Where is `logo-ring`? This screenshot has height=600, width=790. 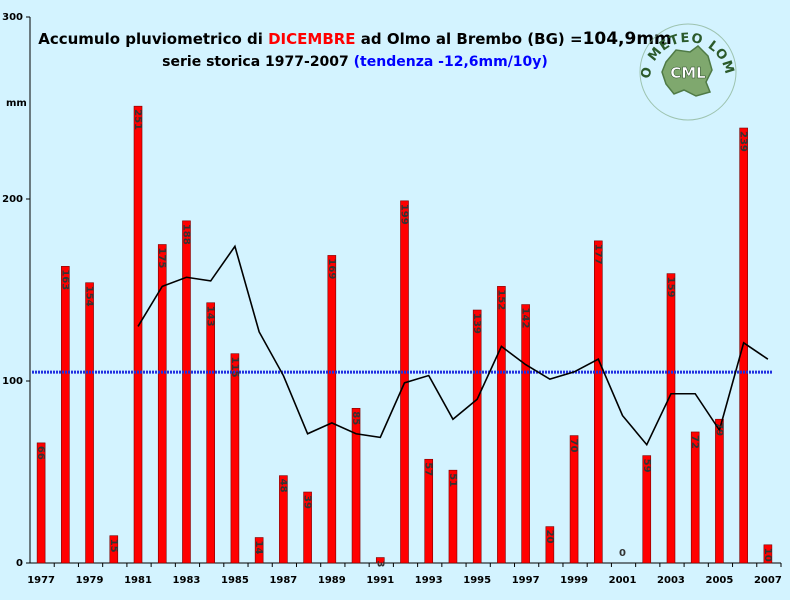
logo-ring is located at coordinates (688, 72).